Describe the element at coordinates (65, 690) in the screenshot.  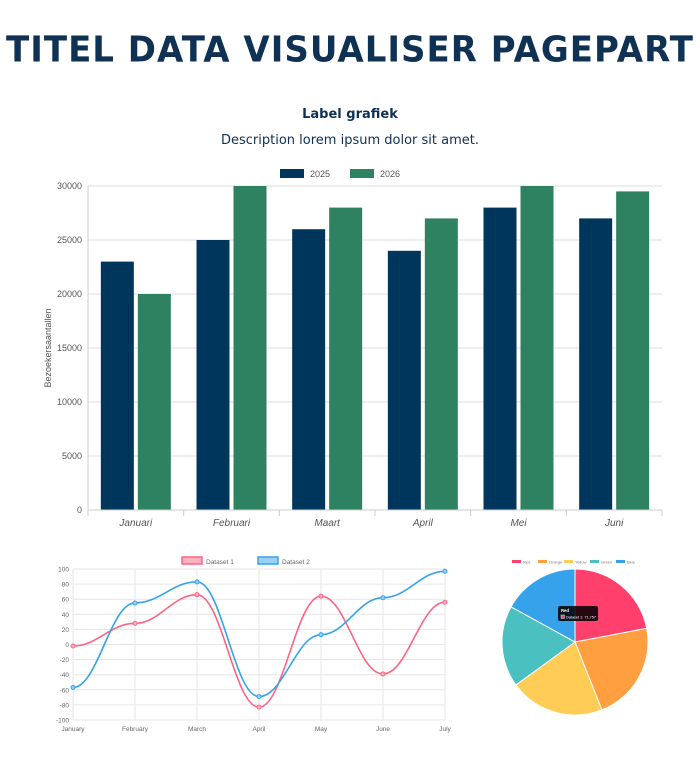
I see `y-tick-label: -60` at that location.